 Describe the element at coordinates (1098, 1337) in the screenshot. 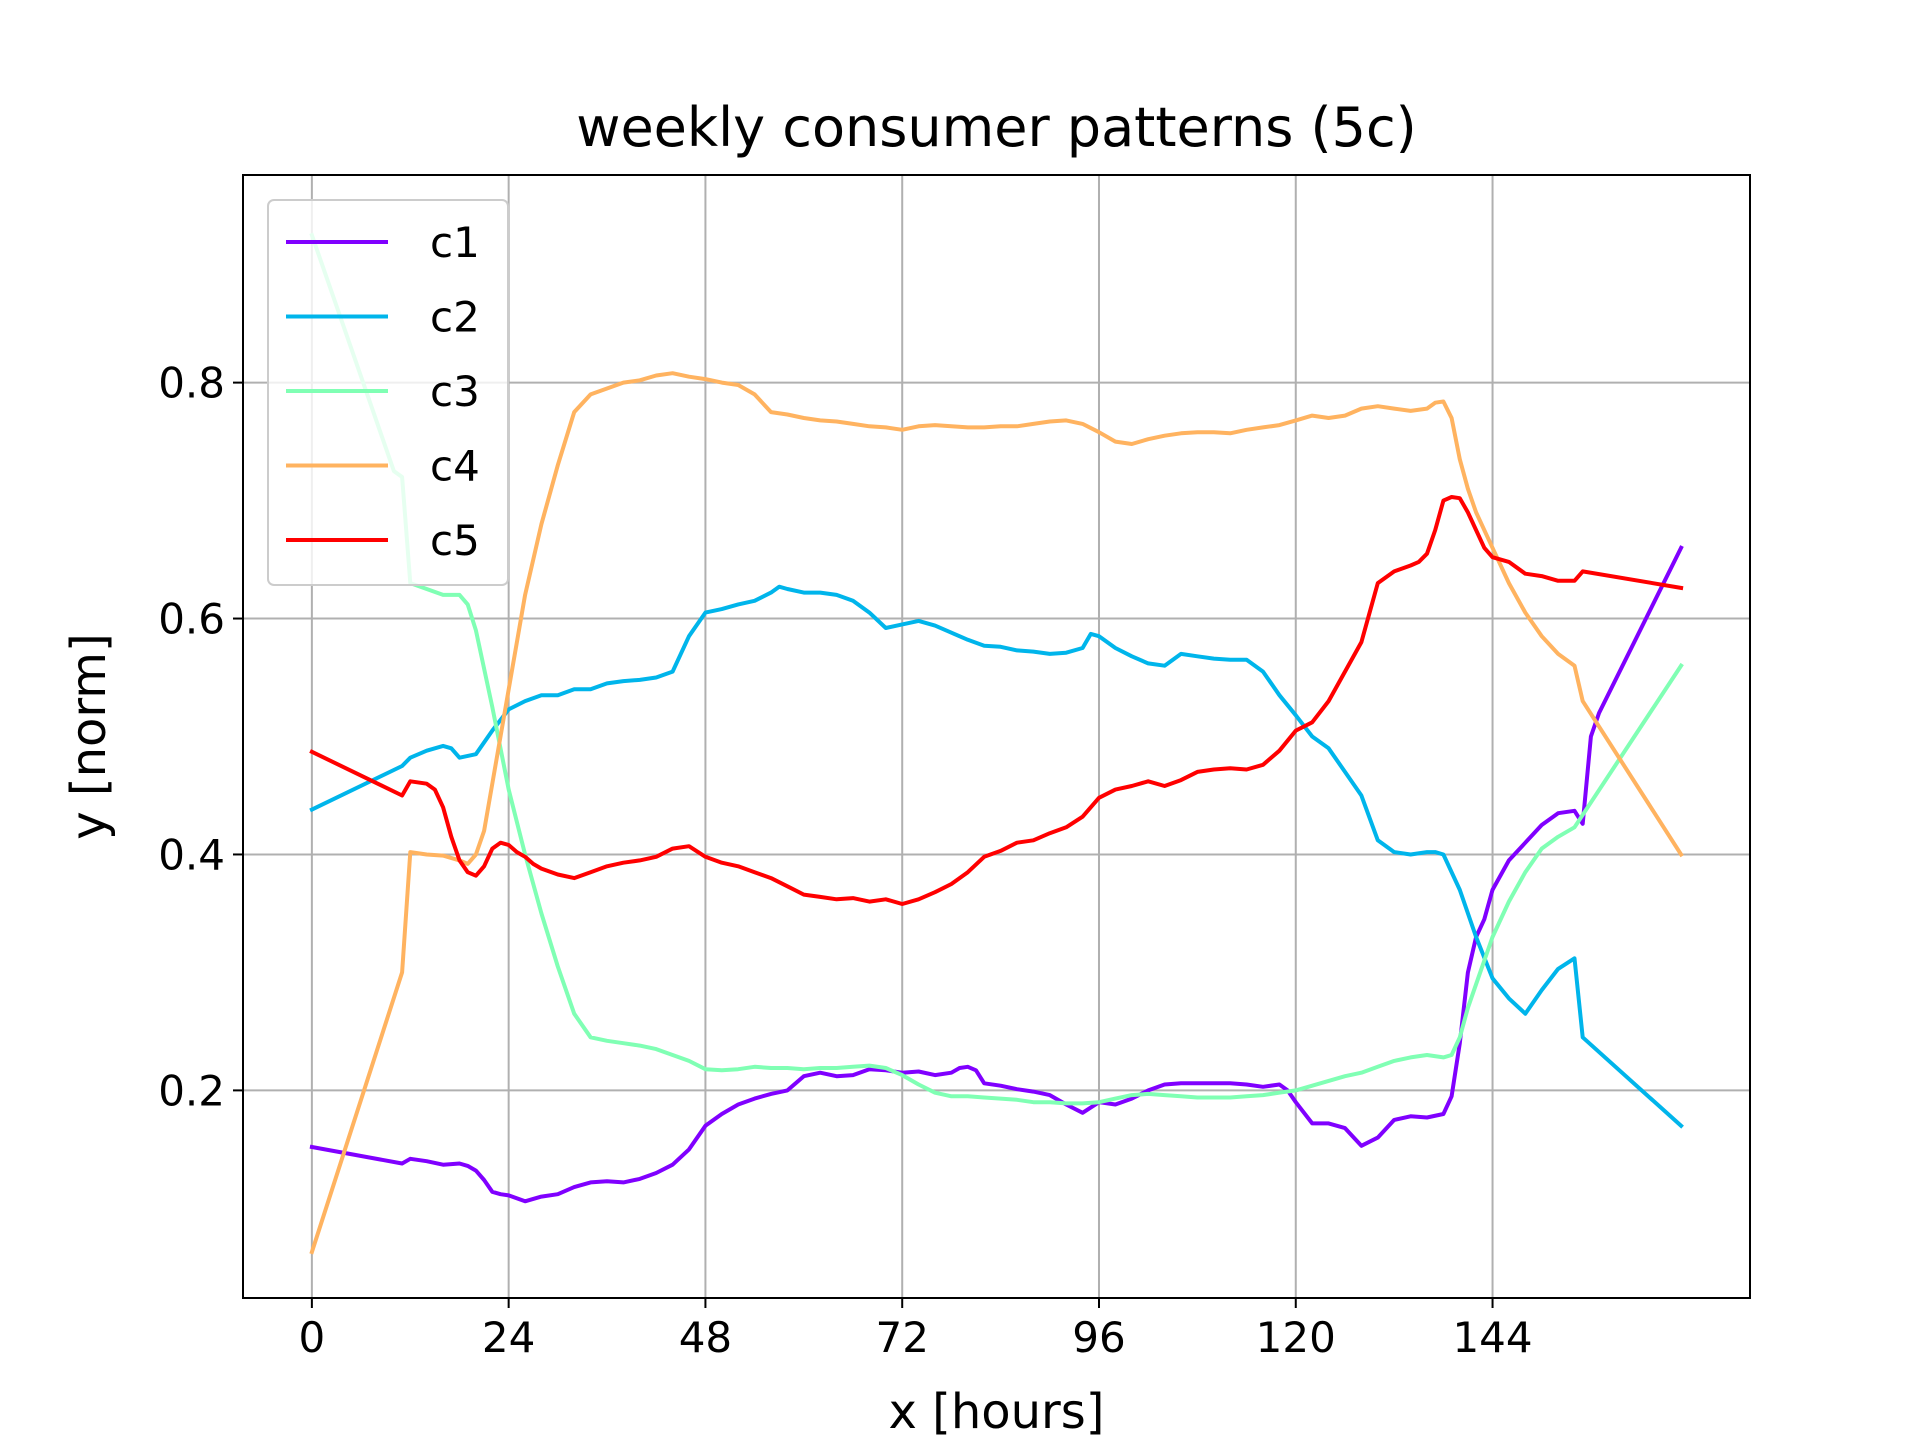

I see `x-tick-label: 96` at that location.